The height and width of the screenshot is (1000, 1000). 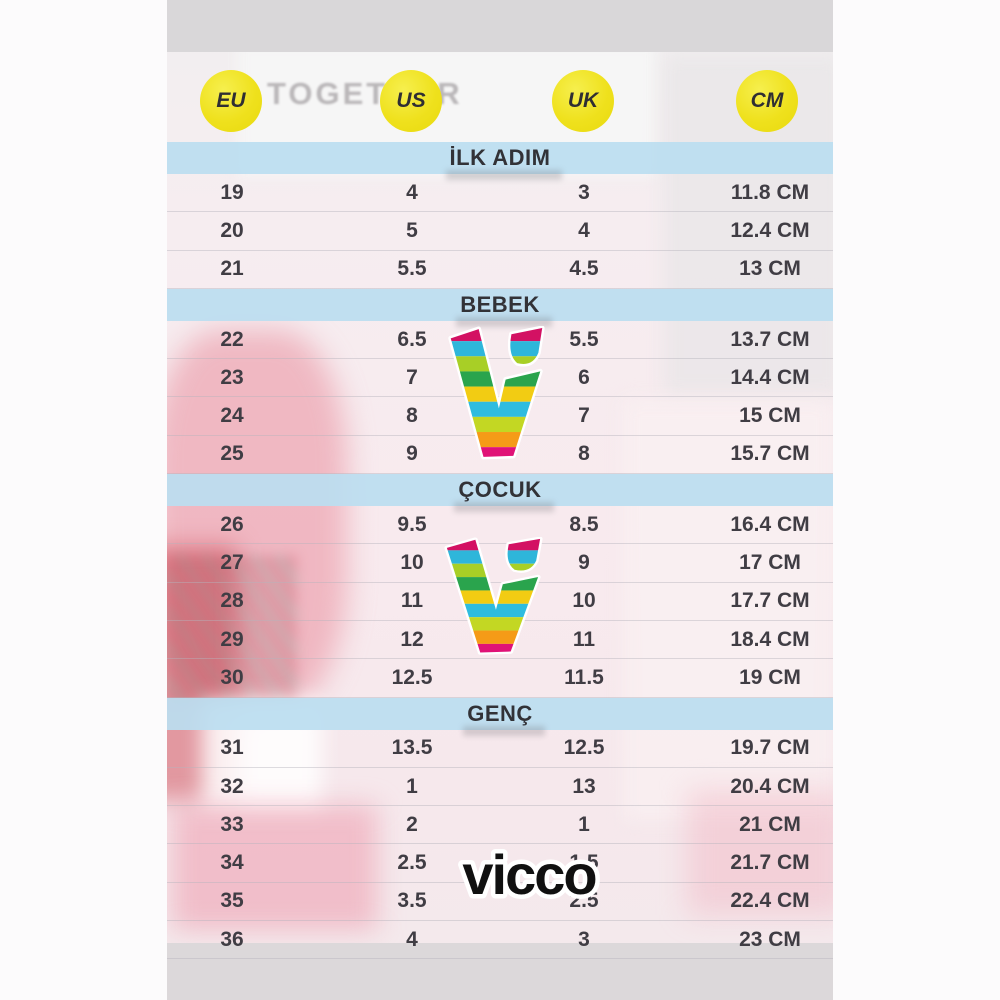 What do you see at coordinates (412, 416) in the screenshot?
I see `cell-us: 8` at bounding box center [412, 416].